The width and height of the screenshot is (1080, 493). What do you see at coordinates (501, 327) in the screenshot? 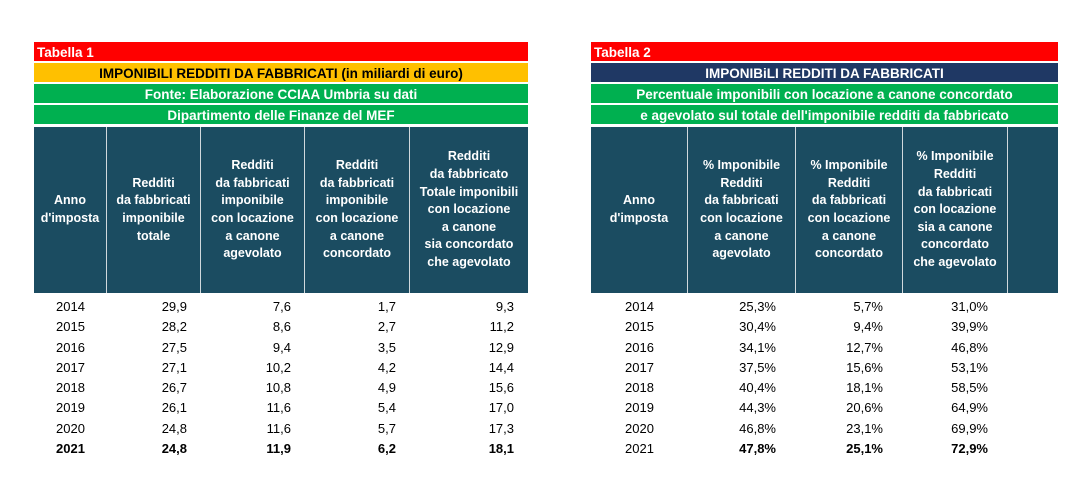
I see `table-cell: 11,2` at bounding box center [501, 327].